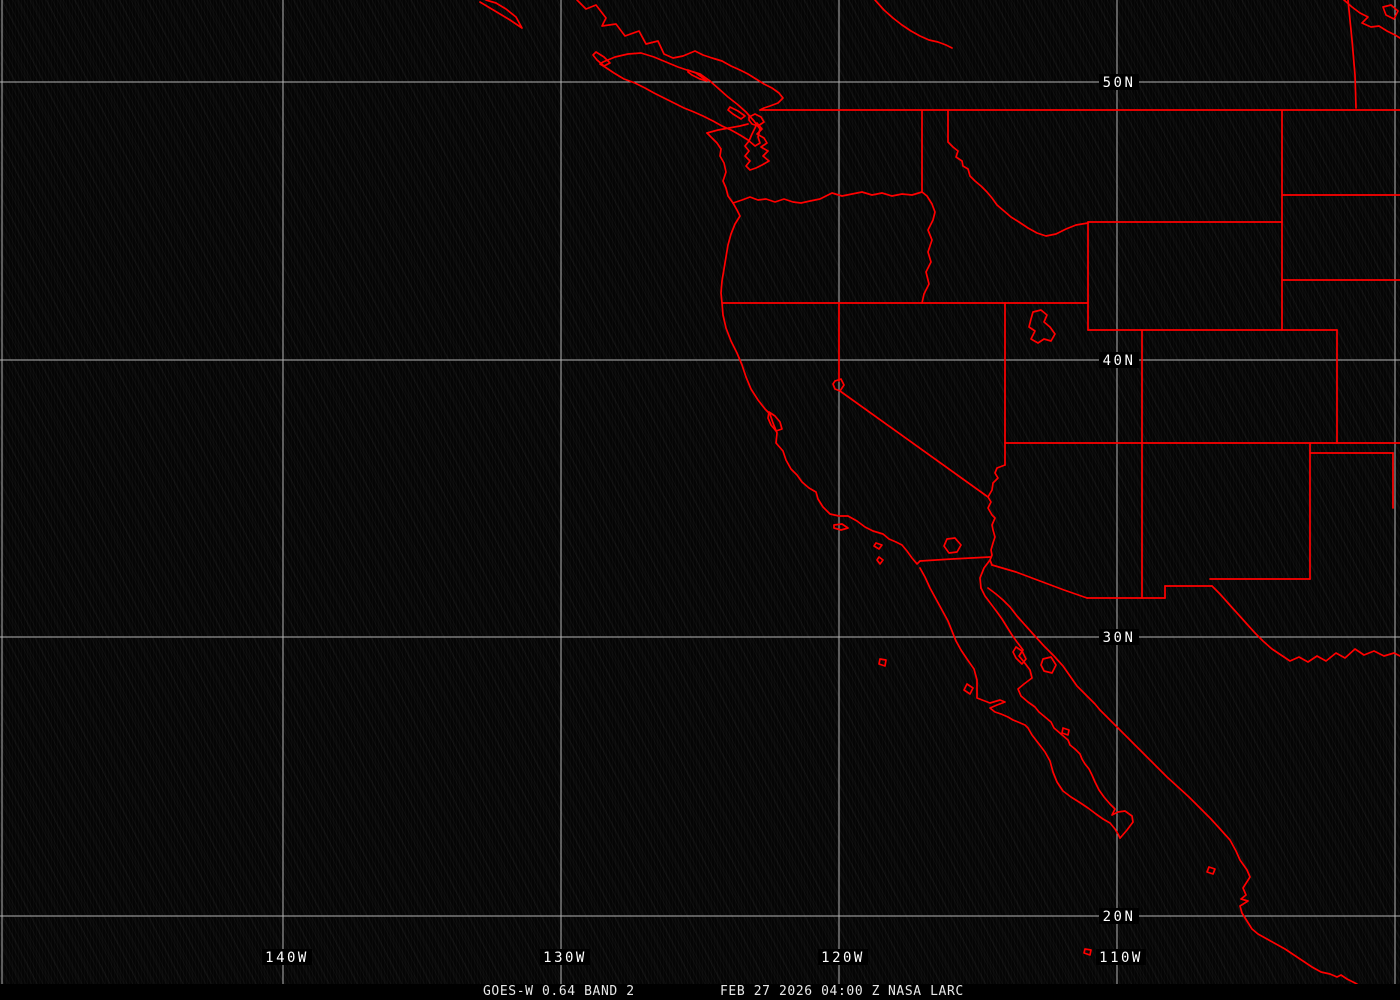 Image resolution: width=1400 pixels, height=1000 pixels. What do you see at coordinates (1042, 326) in the screenshot?
I see `map-layer-great-salt-lake` at bounding box center [1042, 326].